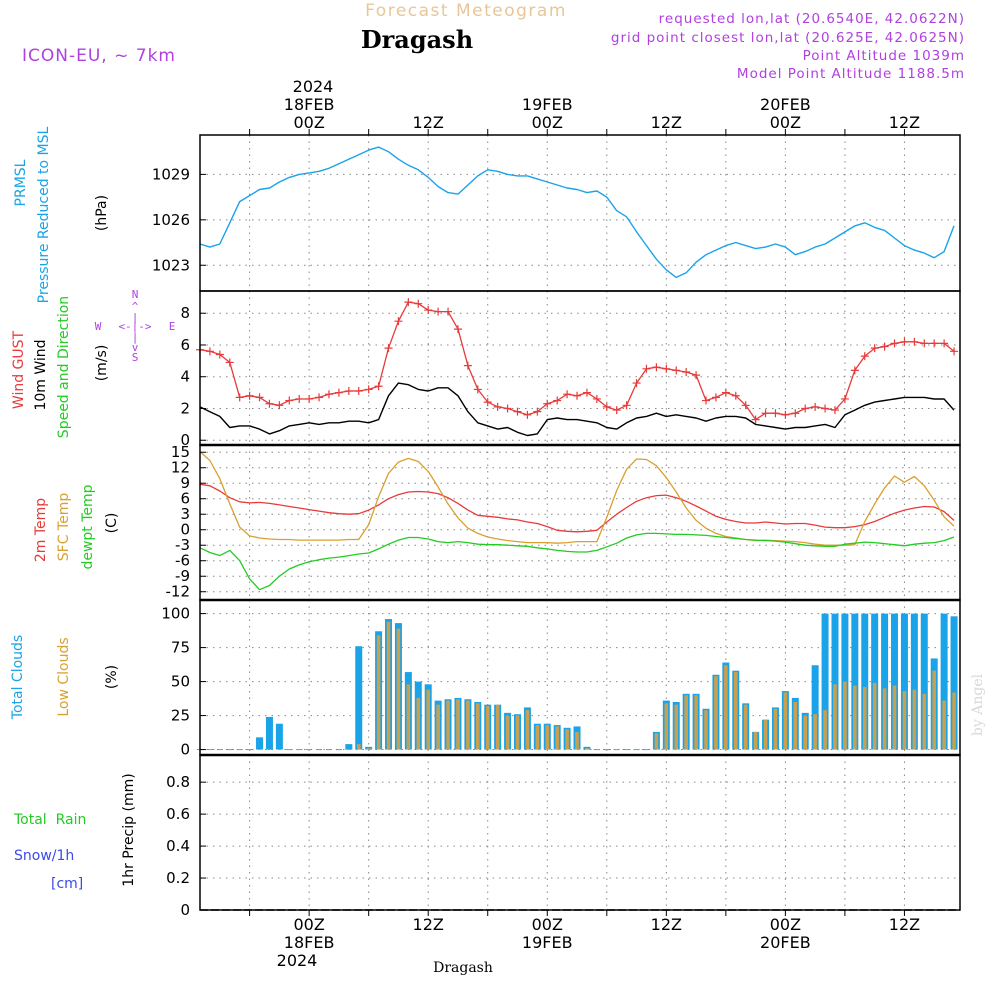  I want to click on y-tick-label: 25, so click(180, 716).